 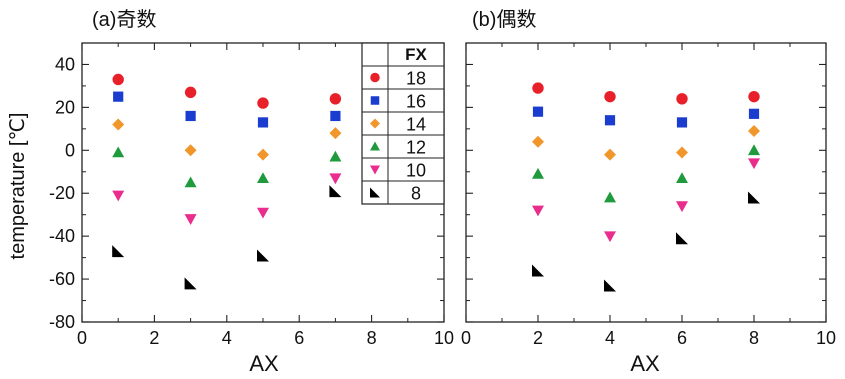 What do you see at coordinates (18, 186) in the screenshot?
I see `panel-a-y-axis-label: temperature [℃]` at bounding box center [18, 186].